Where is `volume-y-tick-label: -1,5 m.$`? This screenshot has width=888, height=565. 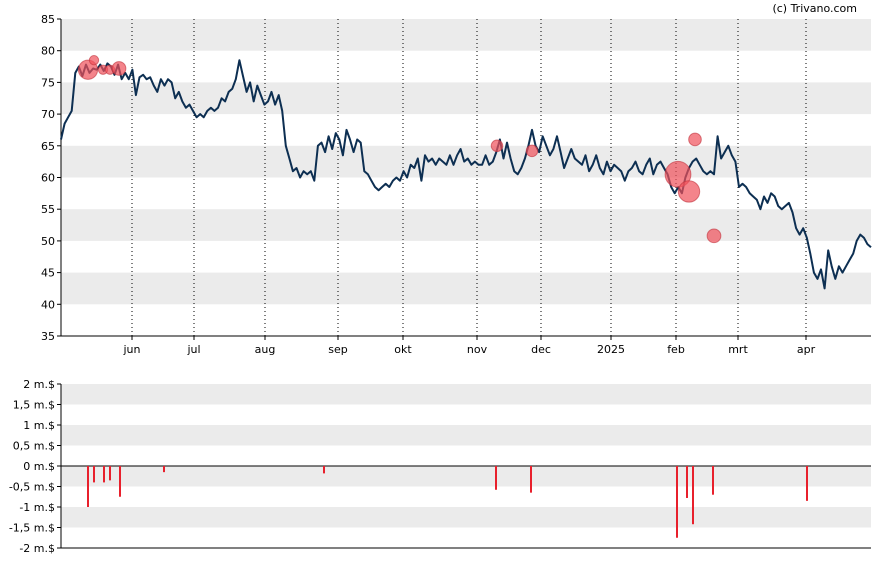 volume-y-tick-label: -1,5 m.$ is located at coordinates (32, 528).